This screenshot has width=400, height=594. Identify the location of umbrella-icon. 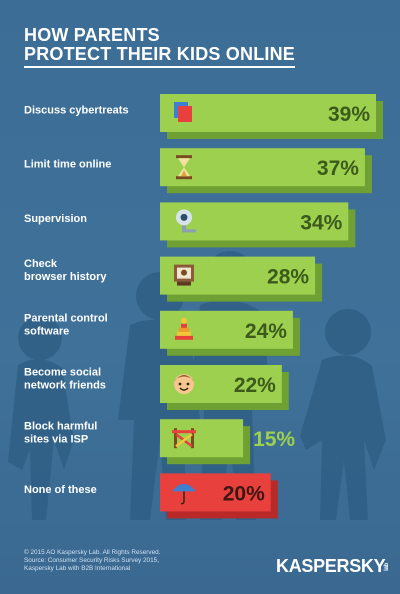
(184, 494).